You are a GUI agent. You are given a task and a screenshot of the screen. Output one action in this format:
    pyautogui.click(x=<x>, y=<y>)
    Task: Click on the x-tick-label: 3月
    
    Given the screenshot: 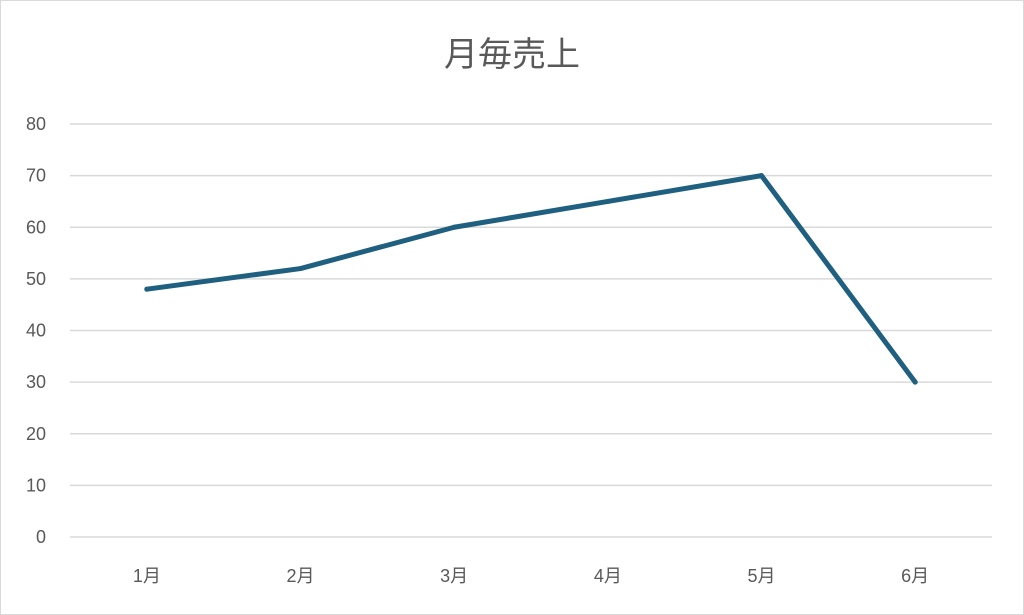 What is the action you would take?
    pyautogui.click(x=454, y=576)
    